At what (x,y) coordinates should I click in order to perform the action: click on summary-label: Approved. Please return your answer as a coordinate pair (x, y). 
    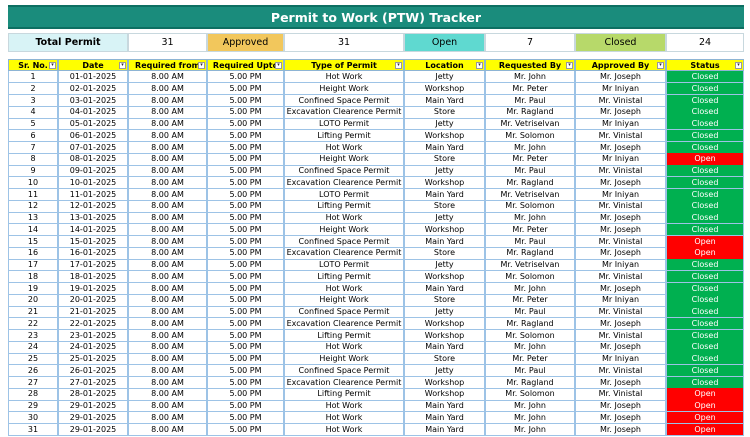
    Looking at the image, I should click on (245, 42).